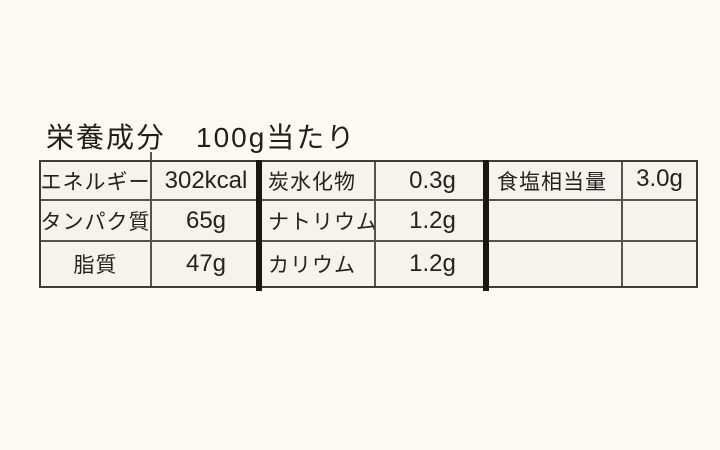 The width and height of the screenshot is (720, 450). Describe the element at coordinates (556, 181) in the screenshot. I see `cell-salt-equivalent-label: 食塩相当量` at that location.